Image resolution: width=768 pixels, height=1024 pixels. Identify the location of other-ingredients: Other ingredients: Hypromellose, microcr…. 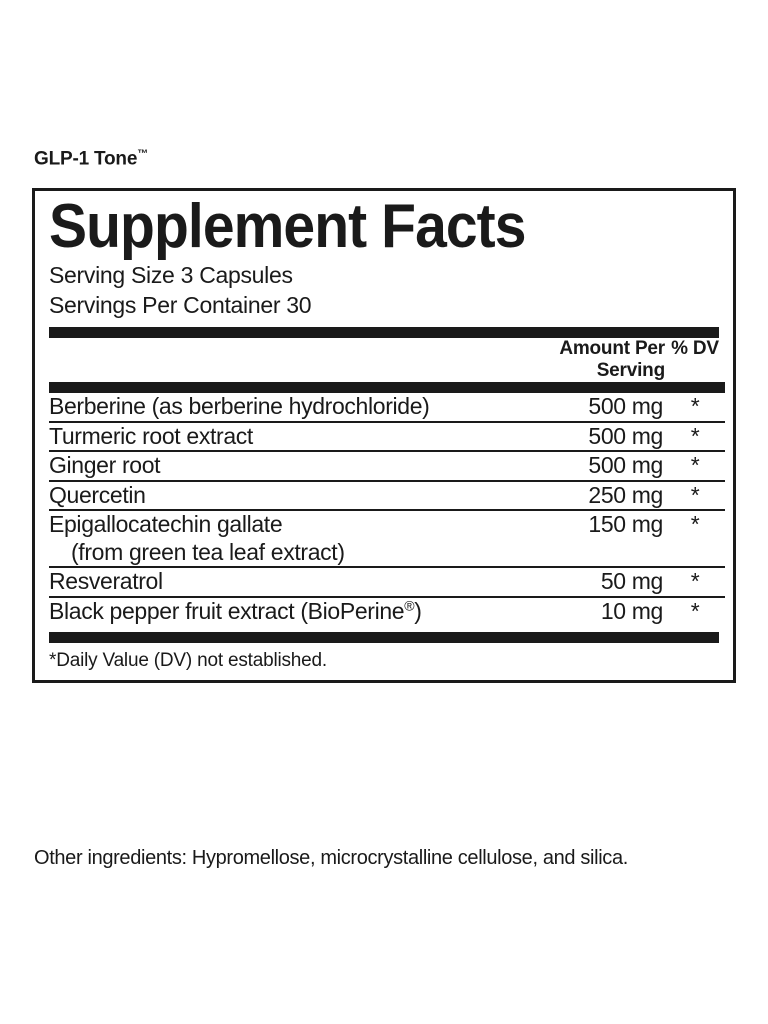
(331, 858).